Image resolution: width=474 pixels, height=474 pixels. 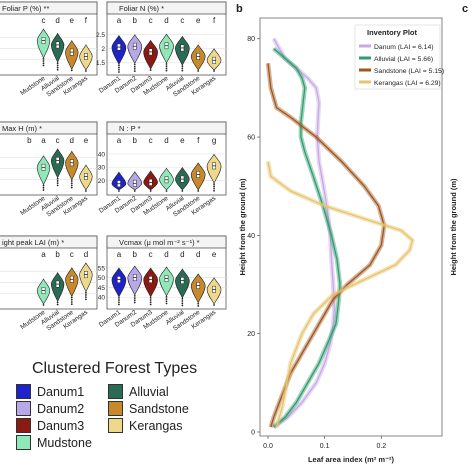 I want to click on panel-c-y-axis-label: Height from the ground (m), so click(x=453, y=227).